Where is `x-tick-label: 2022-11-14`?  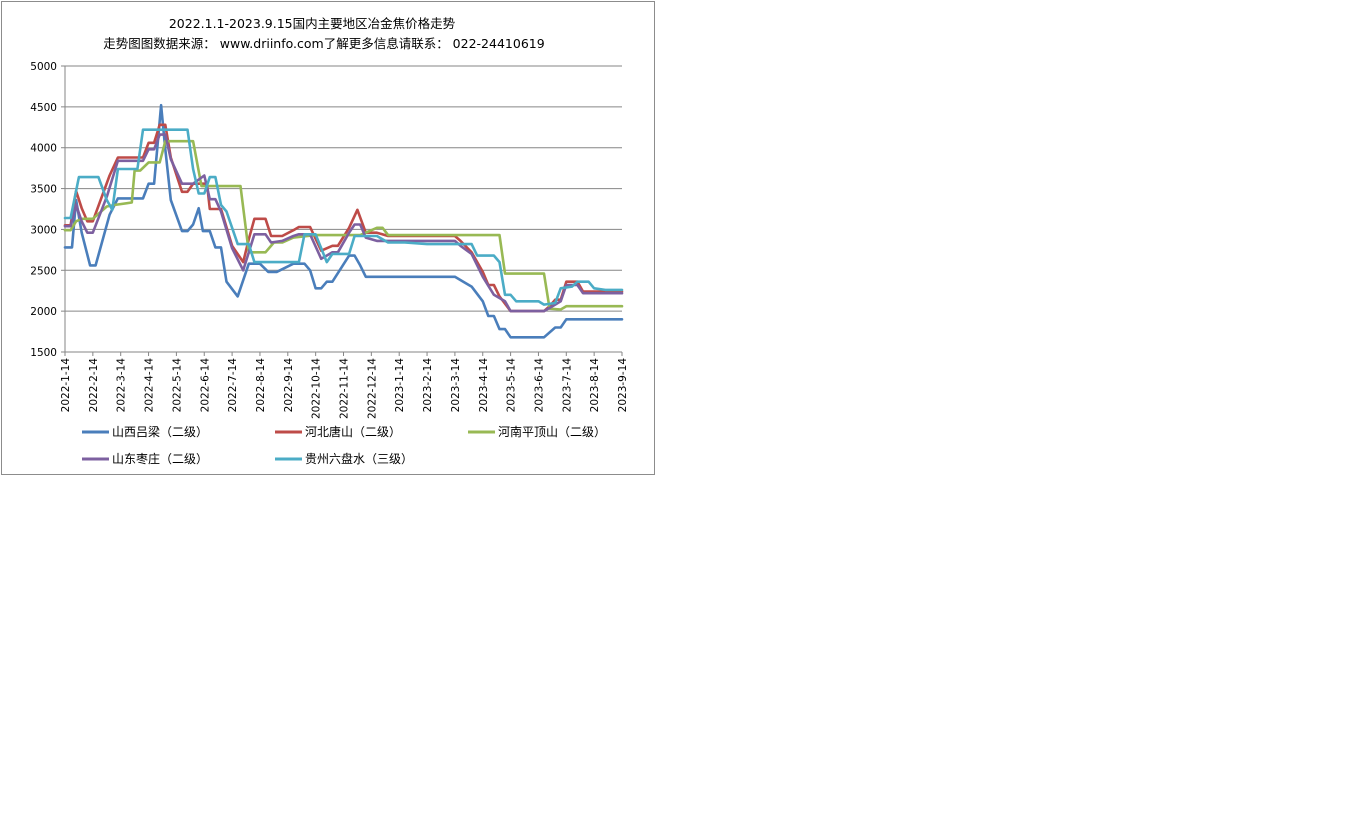 x-tick-label: 2022-11-14 is located at coordinates (345, 388).